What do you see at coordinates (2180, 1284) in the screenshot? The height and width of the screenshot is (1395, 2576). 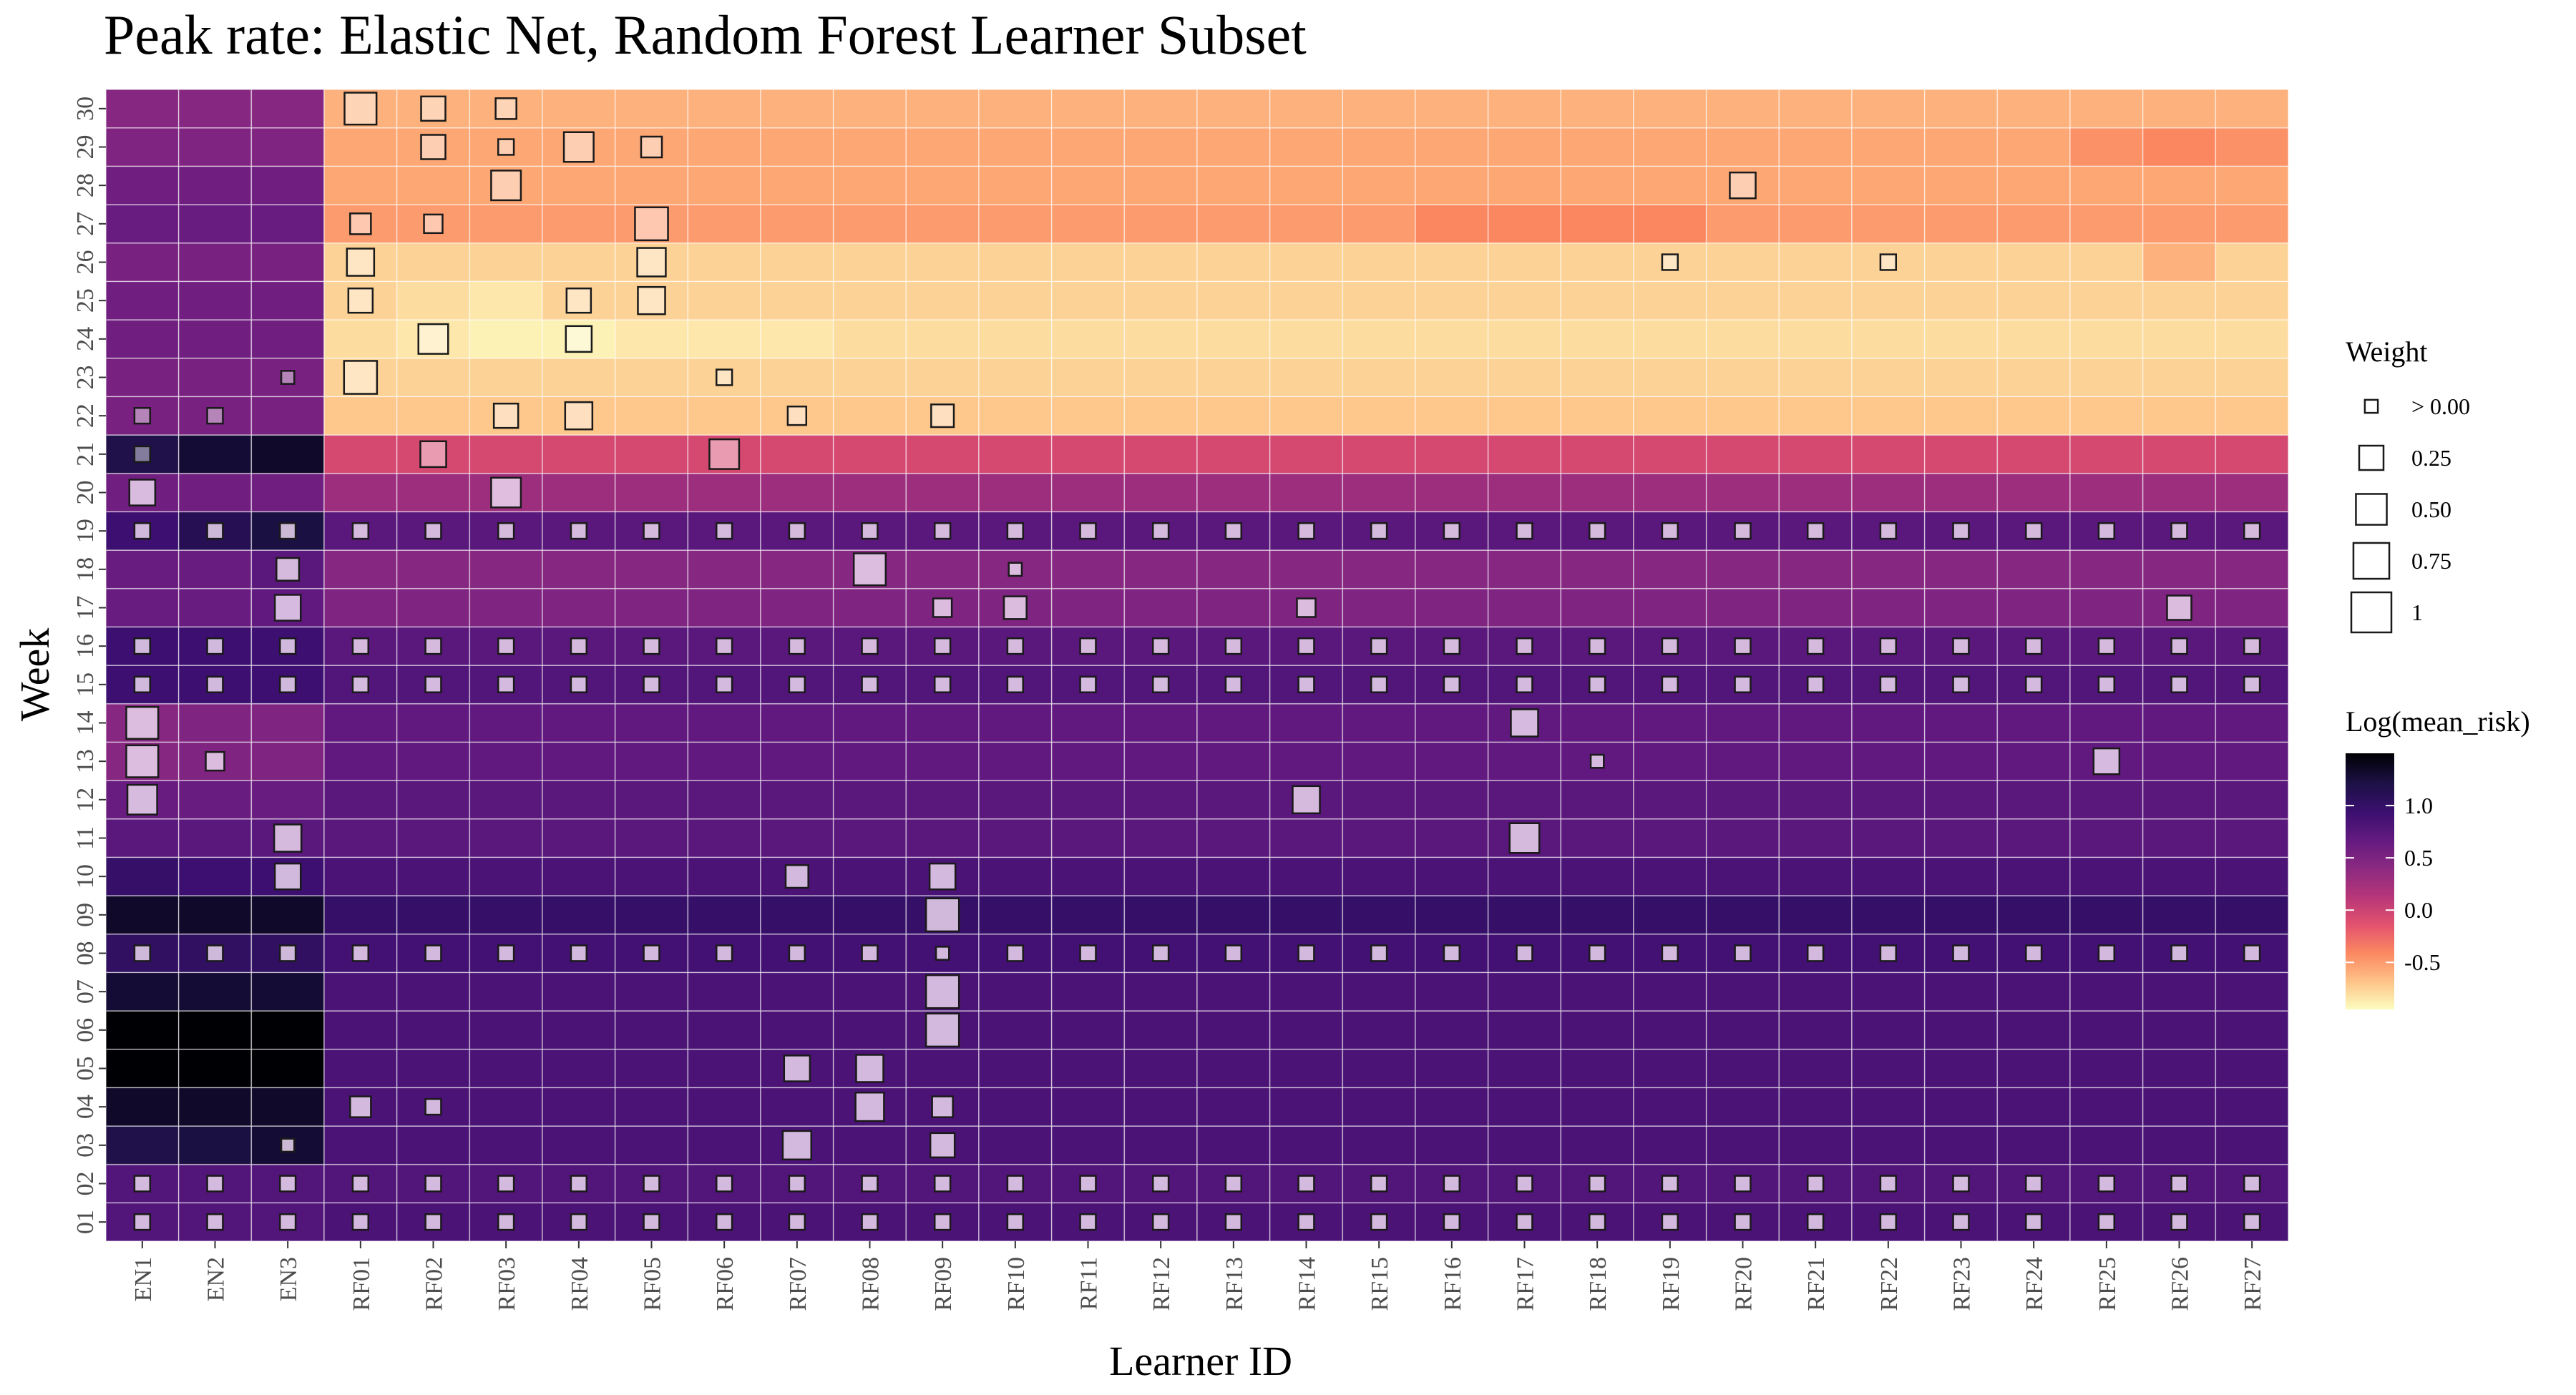 I see `x-tick-label: RF26` at bounding box center [2180, 1284].